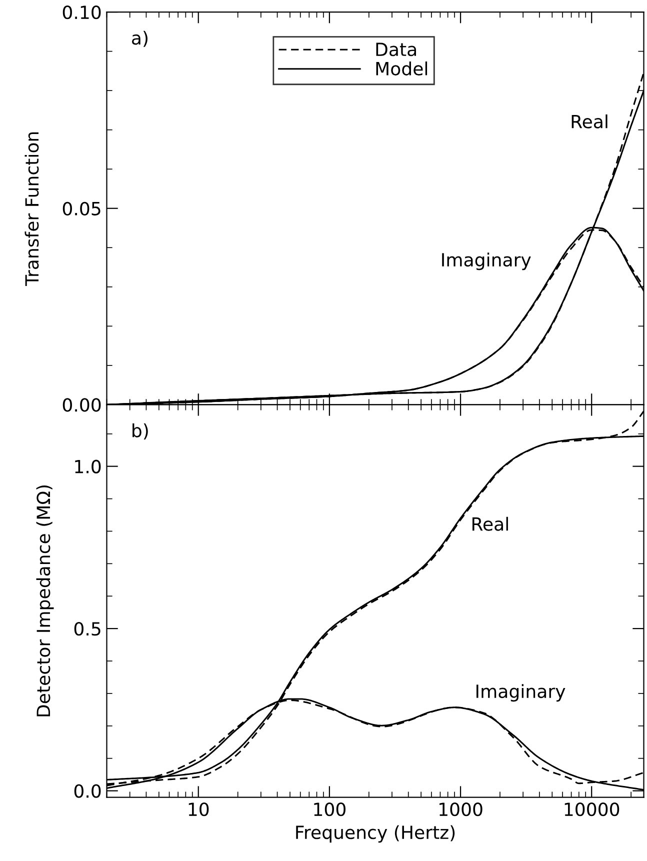  I want to click on legend-label: Data, so click(396, 49).